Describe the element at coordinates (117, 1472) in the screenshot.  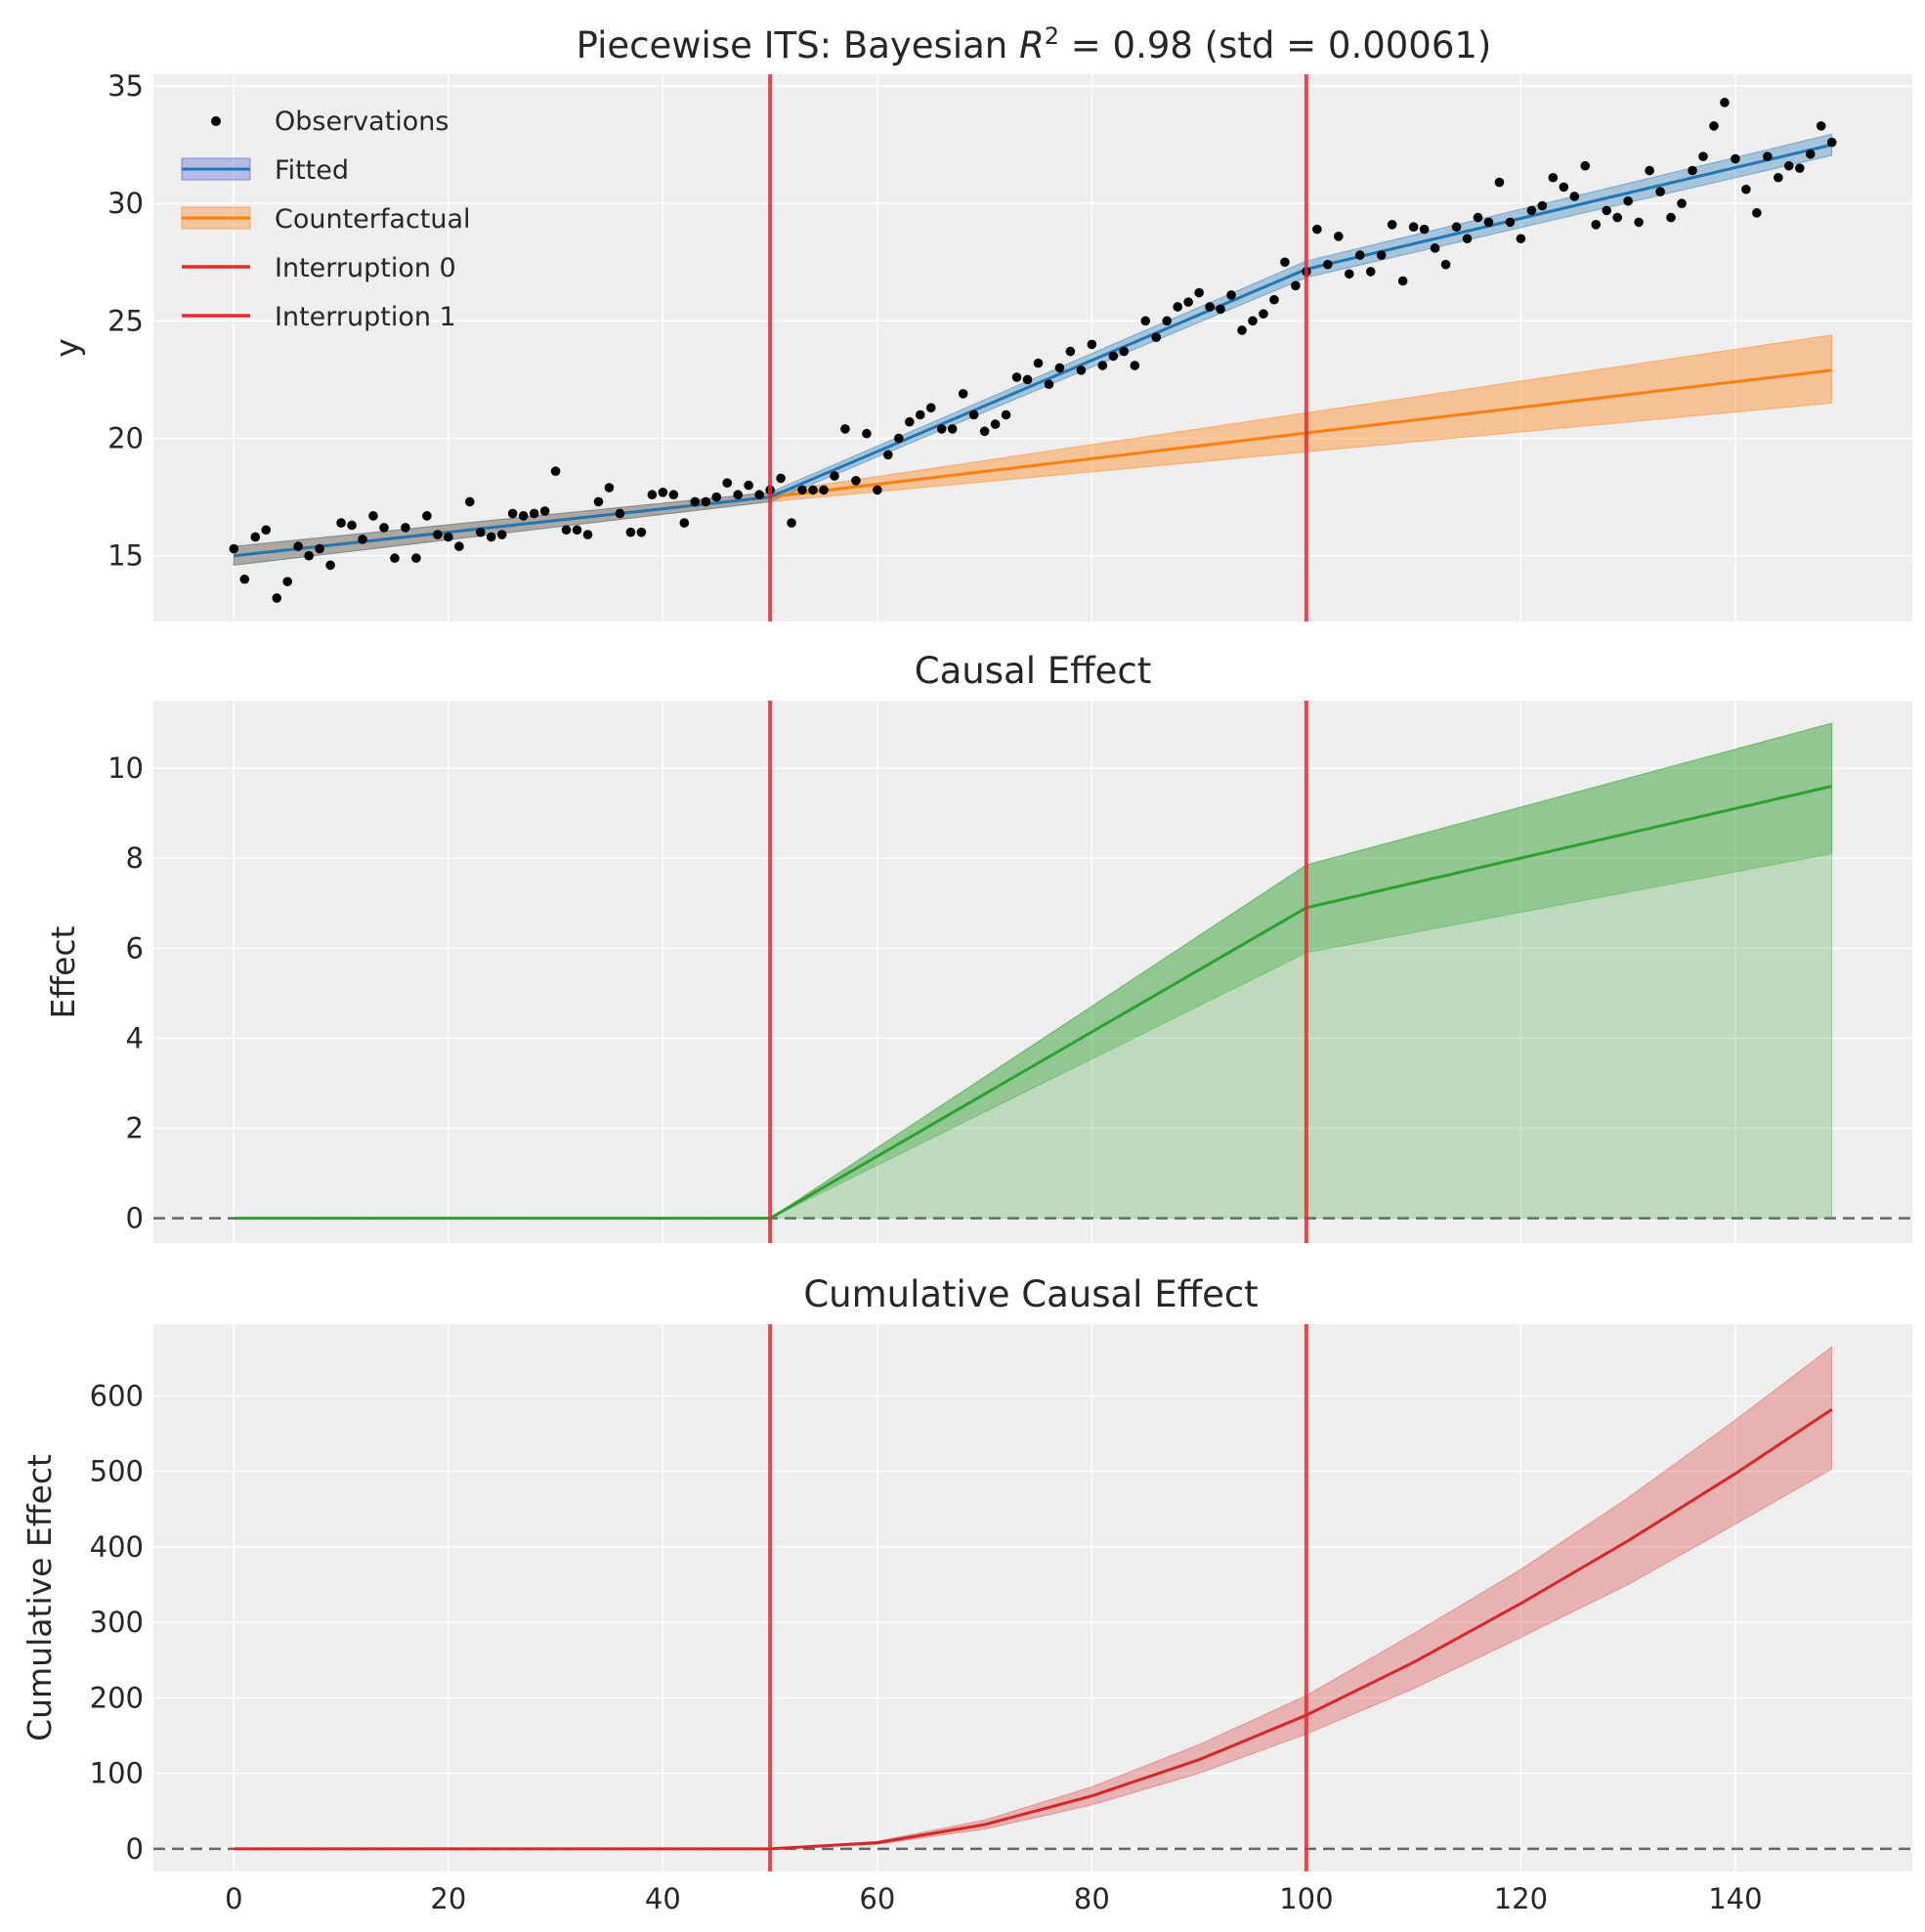
I see `y-tick-label: 500` at that location.